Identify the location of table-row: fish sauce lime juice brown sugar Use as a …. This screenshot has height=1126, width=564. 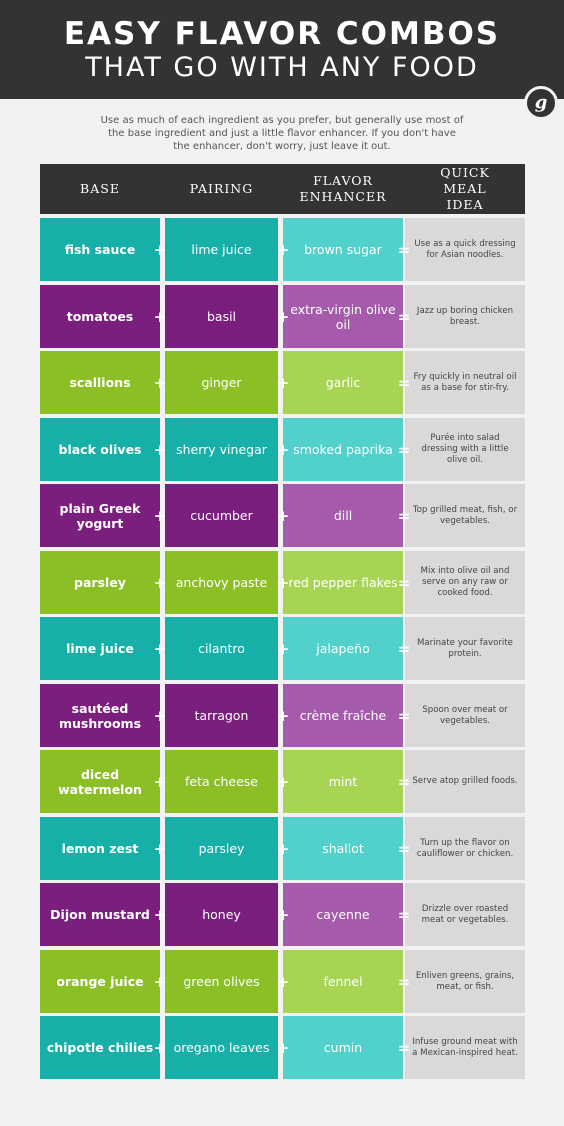
(282, 249).